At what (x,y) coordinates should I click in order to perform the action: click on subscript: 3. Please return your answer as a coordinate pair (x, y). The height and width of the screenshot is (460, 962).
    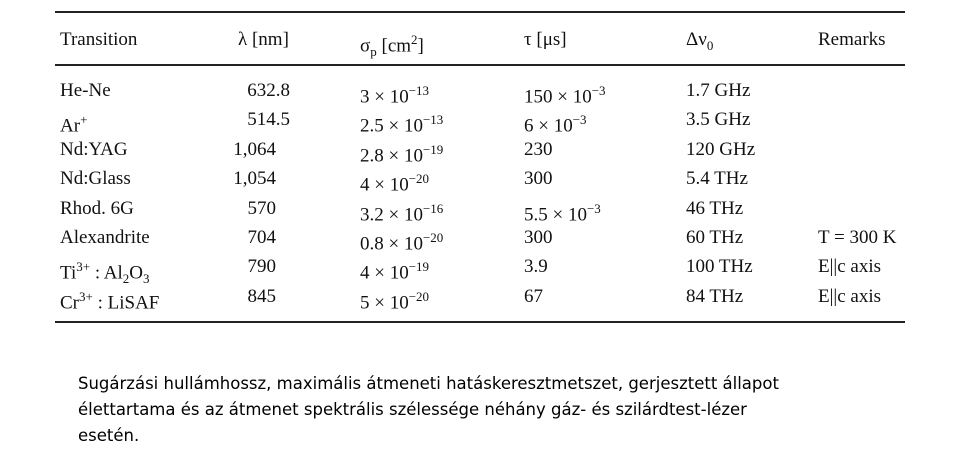
    Looking at the image, I should click on (146, 279).